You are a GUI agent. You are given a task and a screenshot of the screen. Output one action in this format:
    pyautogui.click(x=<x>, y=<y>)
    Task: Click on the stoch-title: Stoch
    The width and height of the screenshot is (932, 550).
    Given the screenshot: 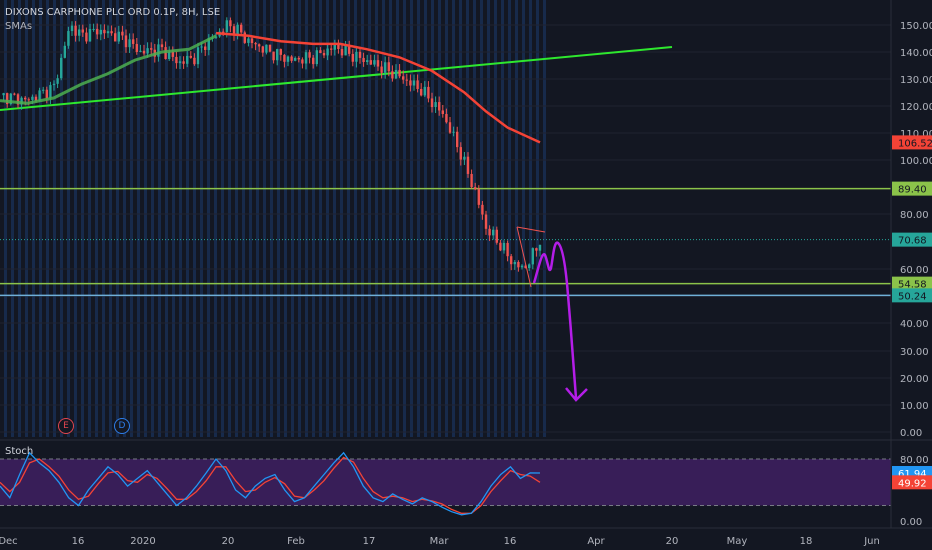 What is the action you would take?
    pyautogui.click(x=19, y=451)
    